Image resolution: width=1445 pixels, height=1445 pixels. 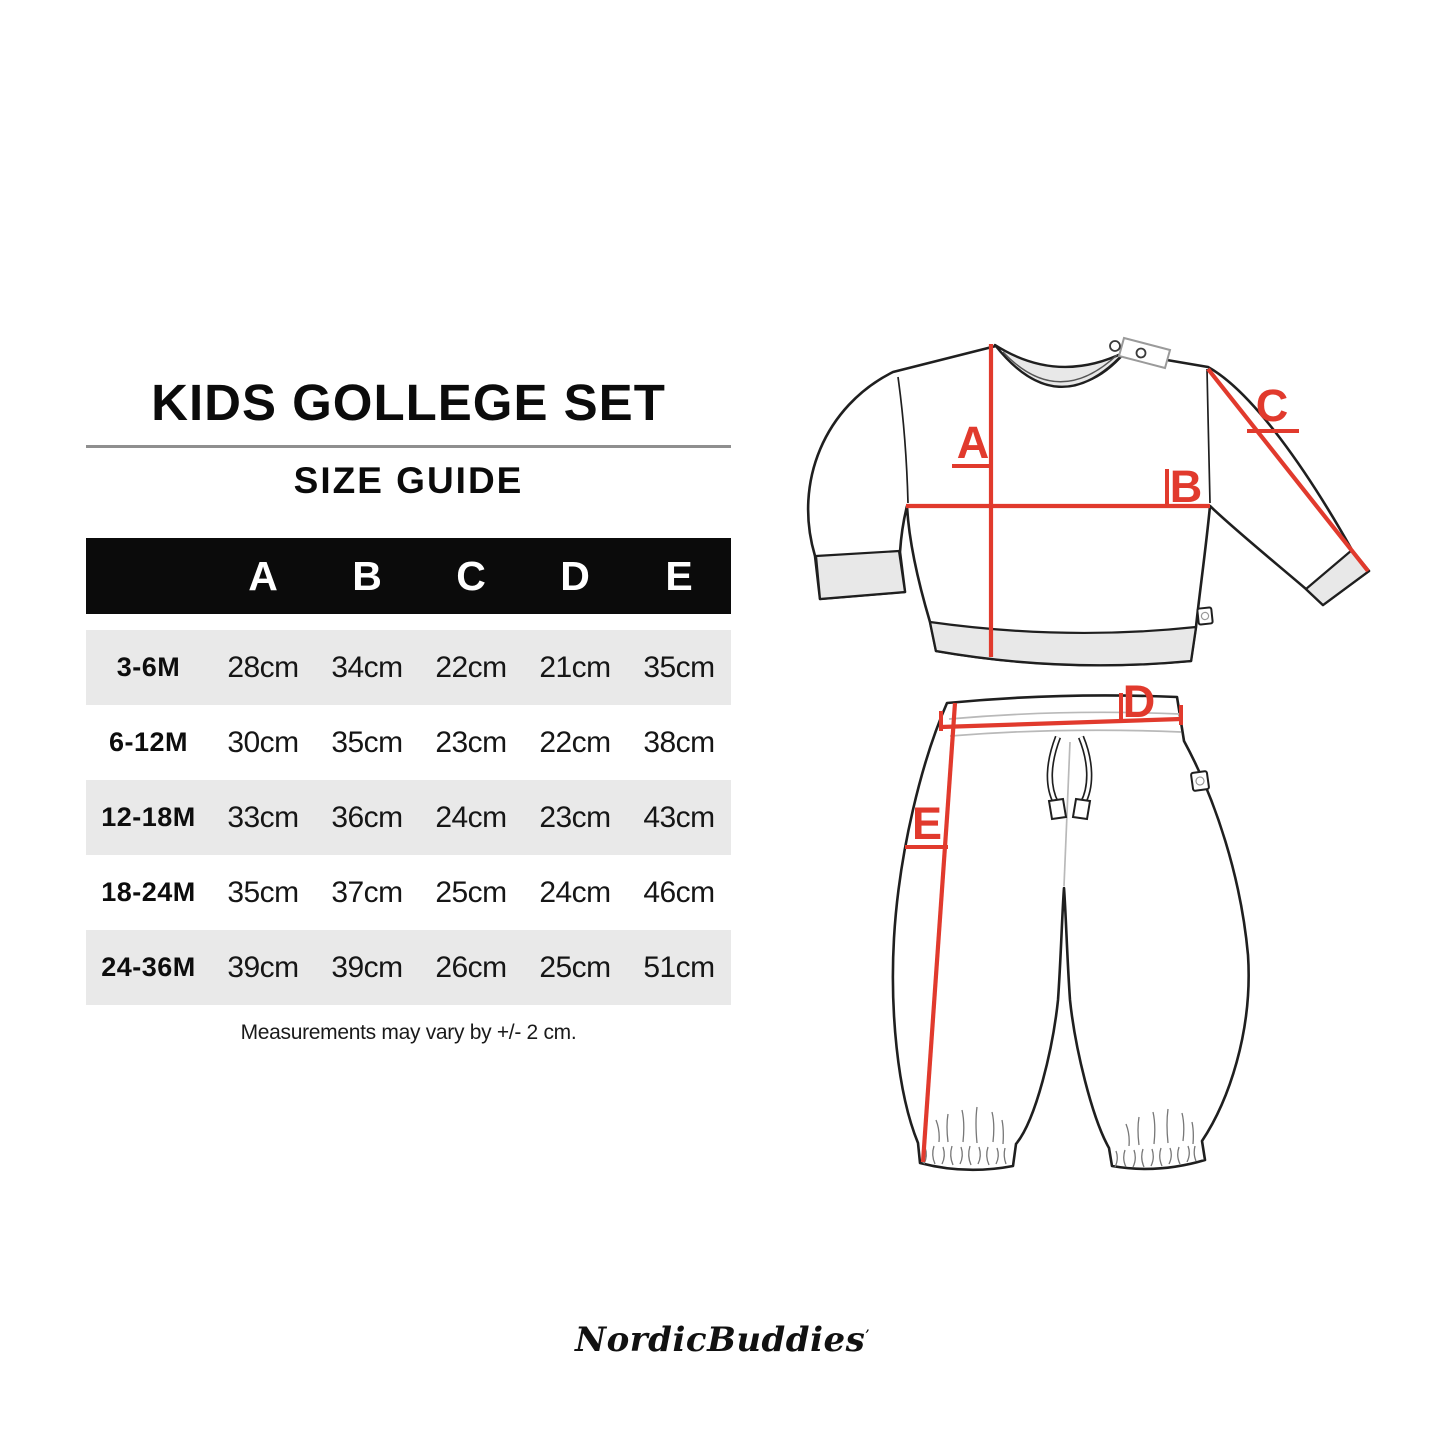 What do you see at coordinates (1208, 436) in the screenshot?
I see `right-armhole-seam` at bounding box center [1208, 436].